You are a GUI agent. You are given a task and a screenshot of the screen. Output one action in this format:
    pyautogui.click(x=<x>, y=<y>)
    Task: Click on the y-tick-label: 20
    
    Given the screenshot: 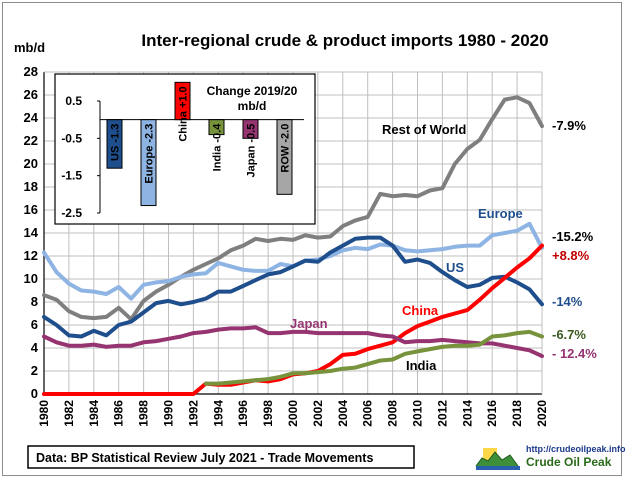 What is the action you would take?
    pyautogui.click(x=31, y=163)
    